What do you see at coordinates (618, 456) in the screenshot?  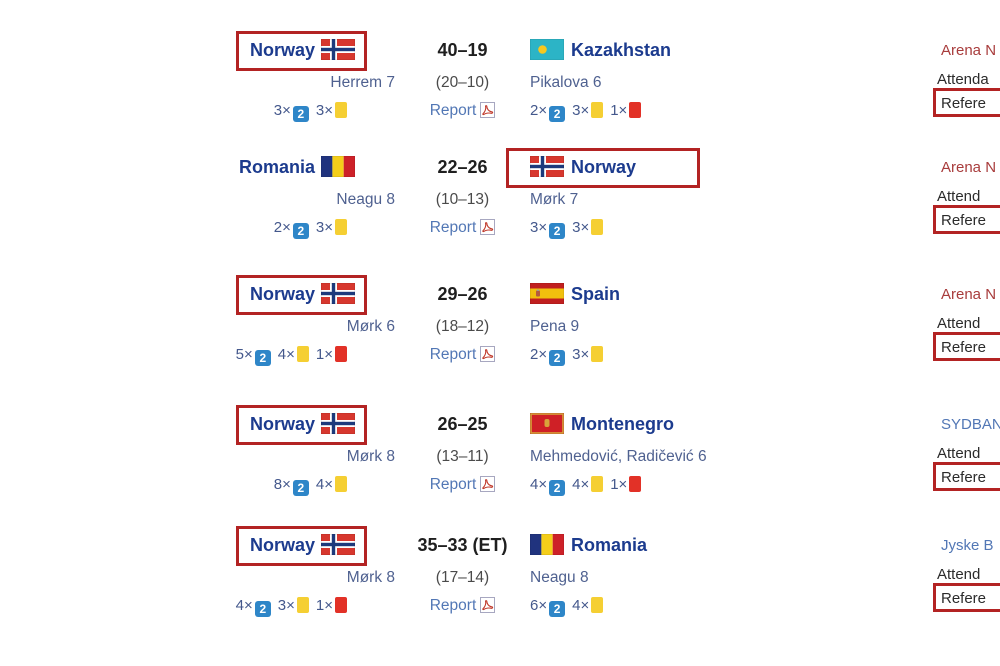 I see `away-scorers-link: Mehmedović, Radičević 6` at bounding box center [618, 456].